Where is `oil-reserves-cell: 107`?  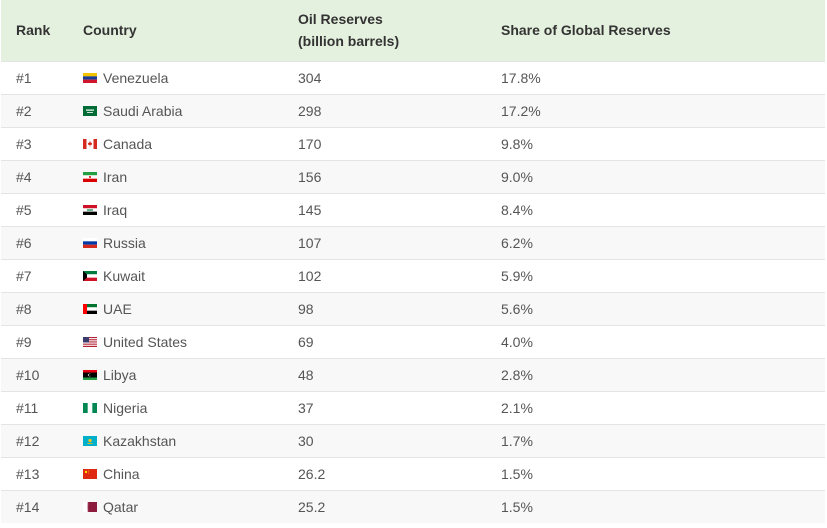 oil-reserves-cell: 107 is located at coordinates (310, 242).